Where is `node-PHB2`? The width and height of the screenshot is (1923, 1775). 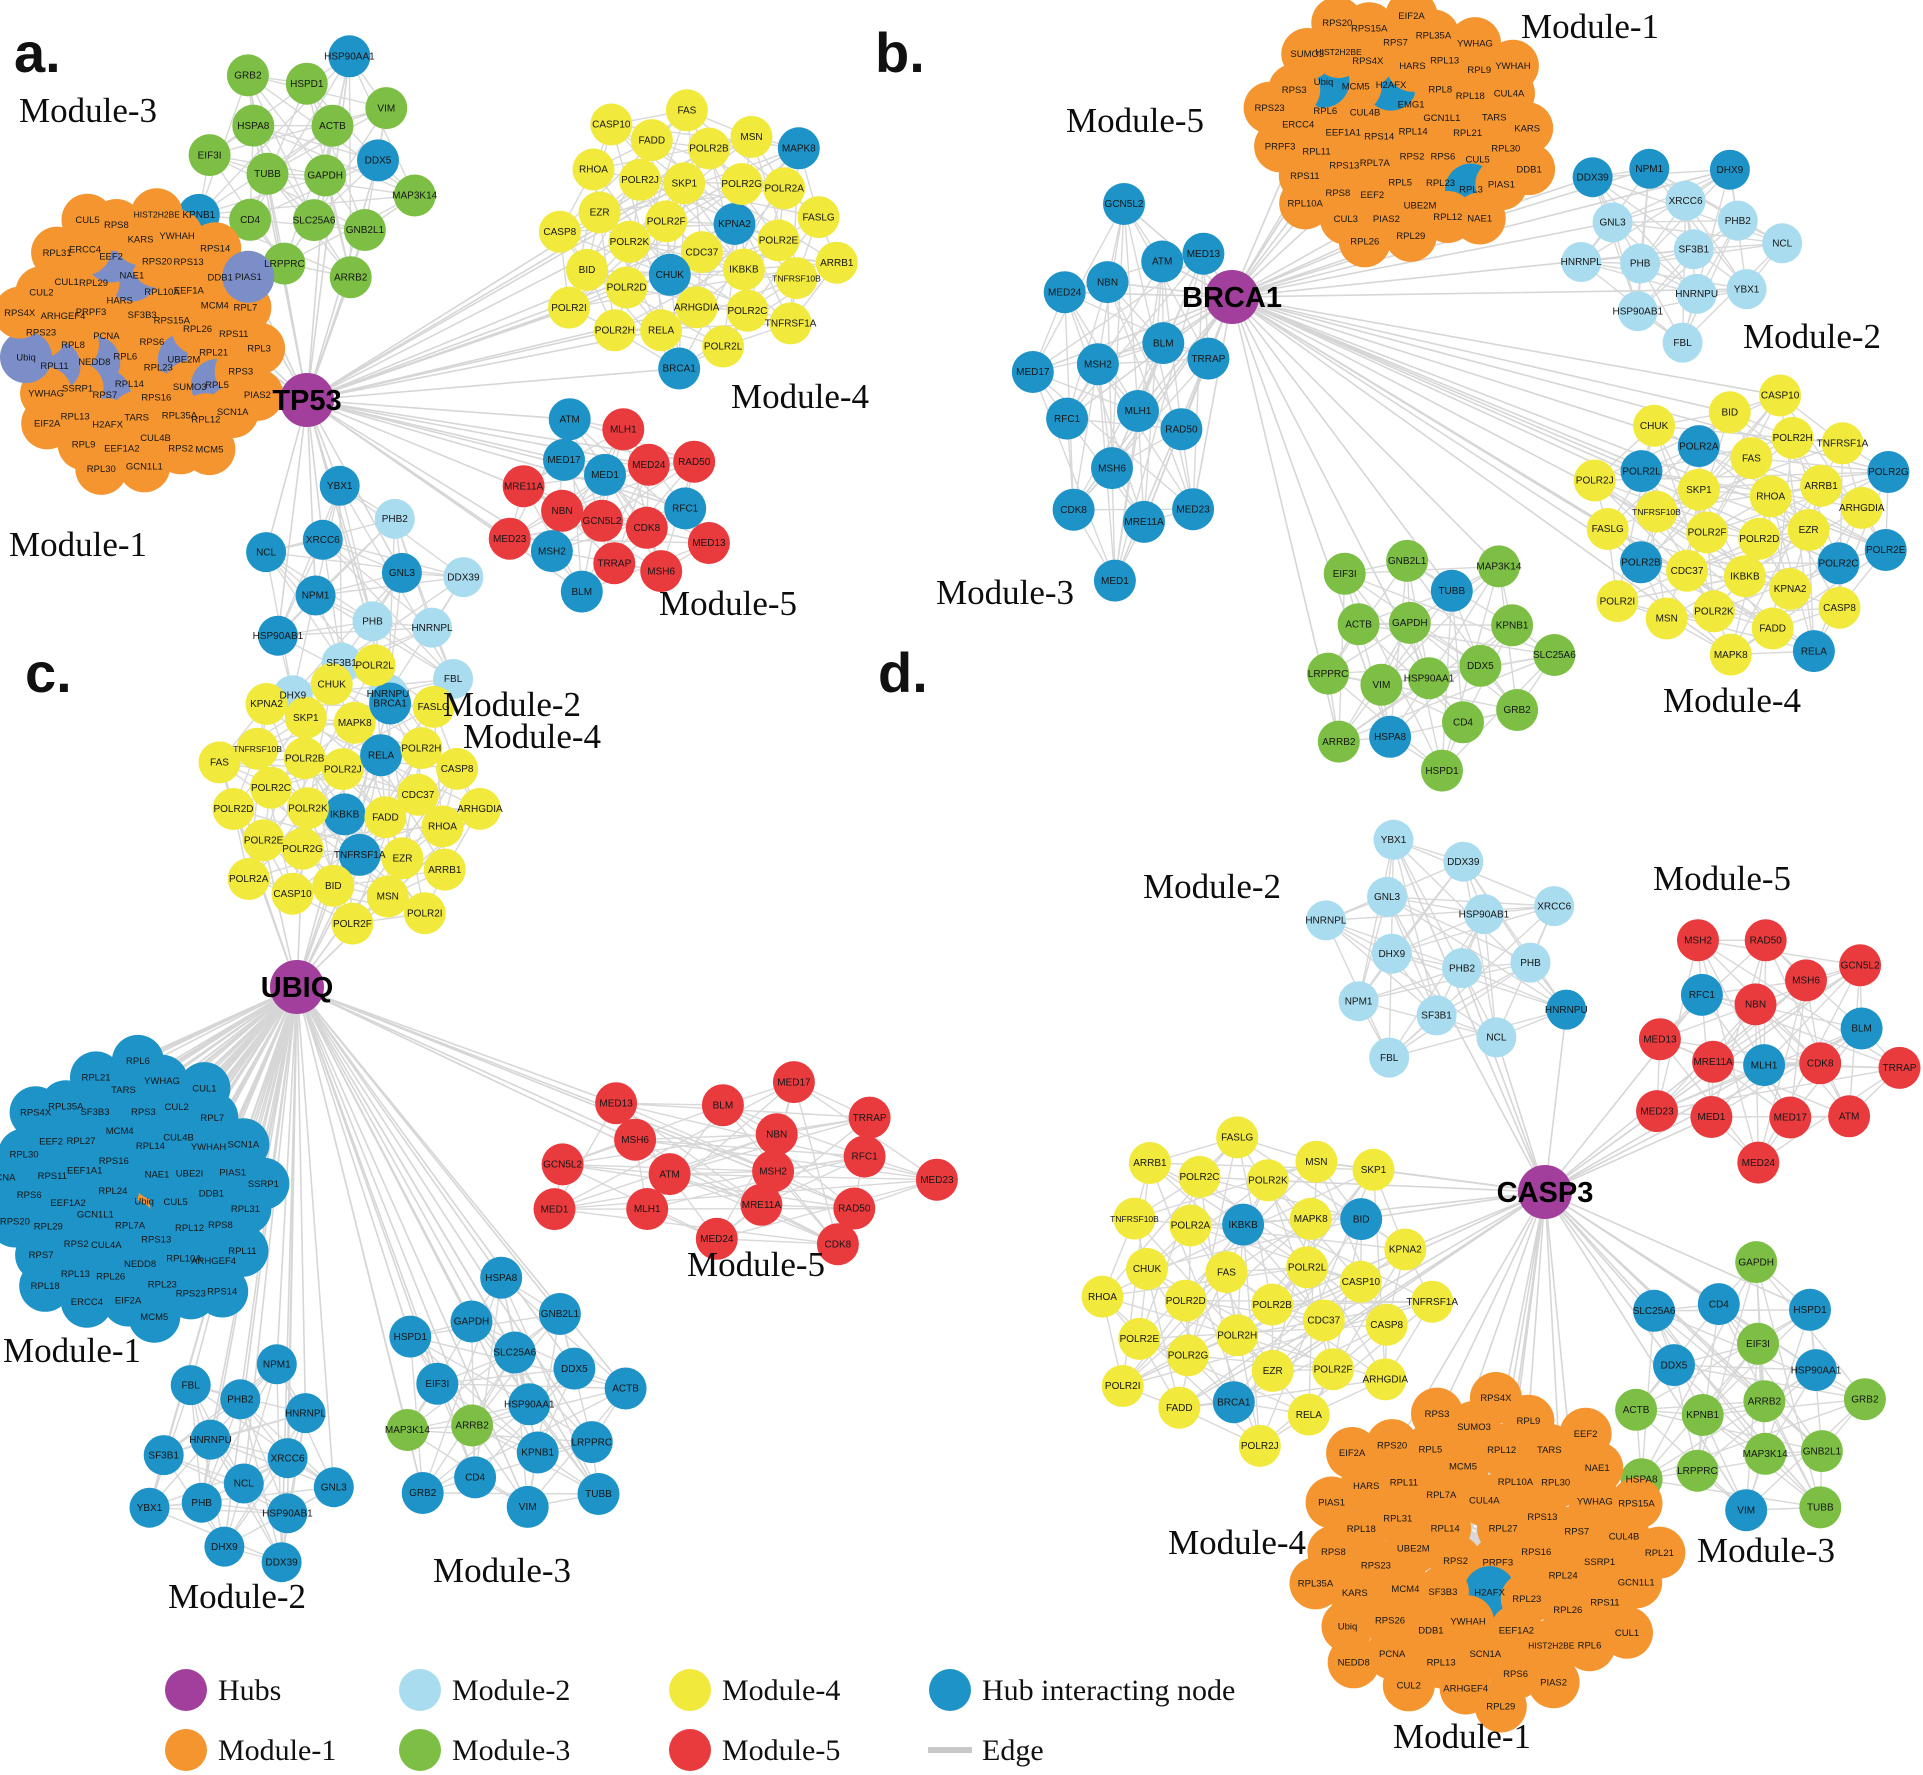 node-PHB2 is located at coordinates (394, 518).